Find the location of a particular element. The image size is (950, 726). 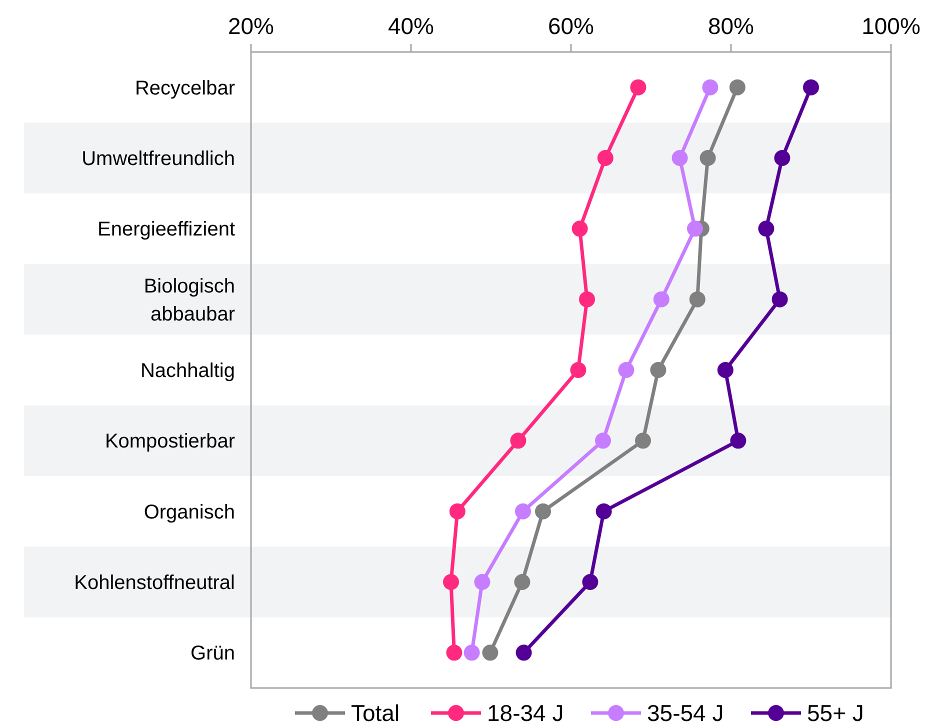

legend-label: Total is located at coordinates (375, 713).